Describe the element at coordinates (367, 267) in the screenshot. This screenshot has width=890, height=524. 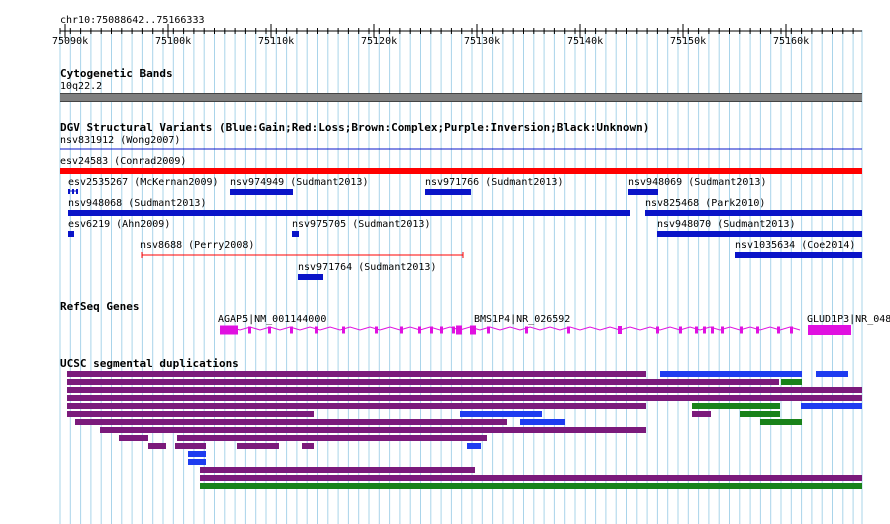
I see `dgv-feature-label: nsv971764 (Sudmant2013)` at that location.